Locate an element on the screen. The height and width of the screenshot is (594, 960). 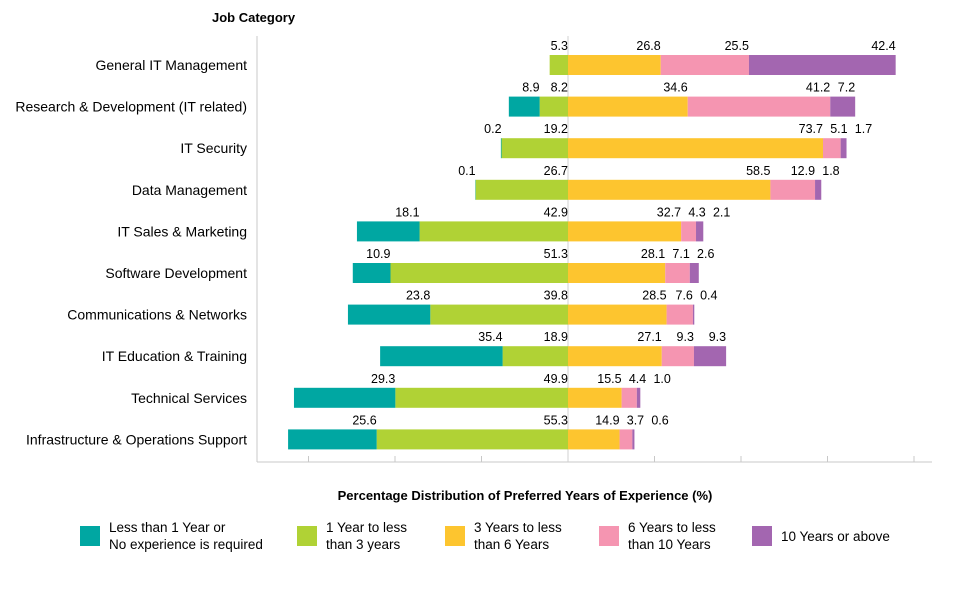
row-data-management: Data Management 0.1 26.7 58.5 12.9 1.8 is located at coordinates (486, 182).